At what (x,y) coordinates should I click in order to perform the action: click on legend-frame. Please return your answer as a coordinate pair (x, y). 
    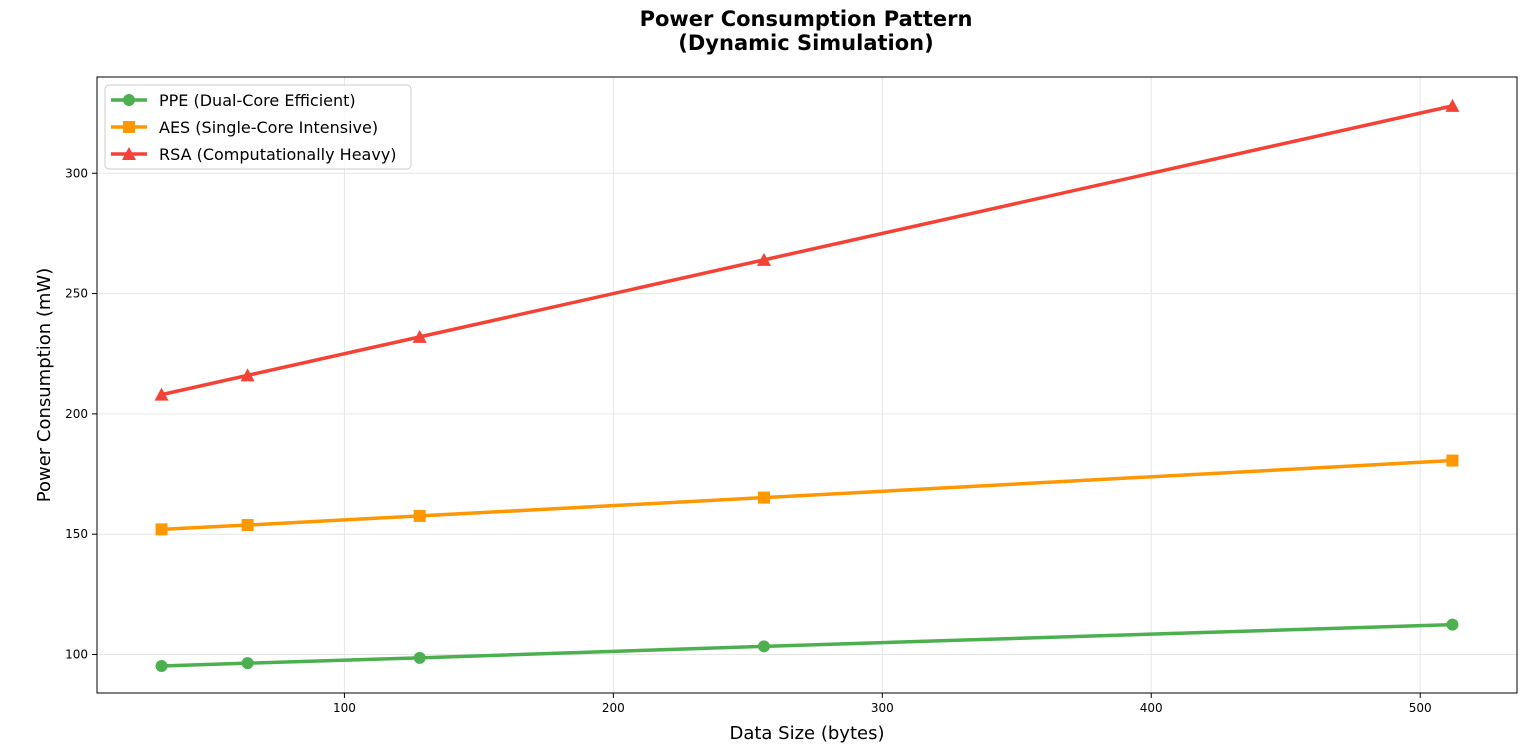
    Looking at the image, I should click on (258, 127).